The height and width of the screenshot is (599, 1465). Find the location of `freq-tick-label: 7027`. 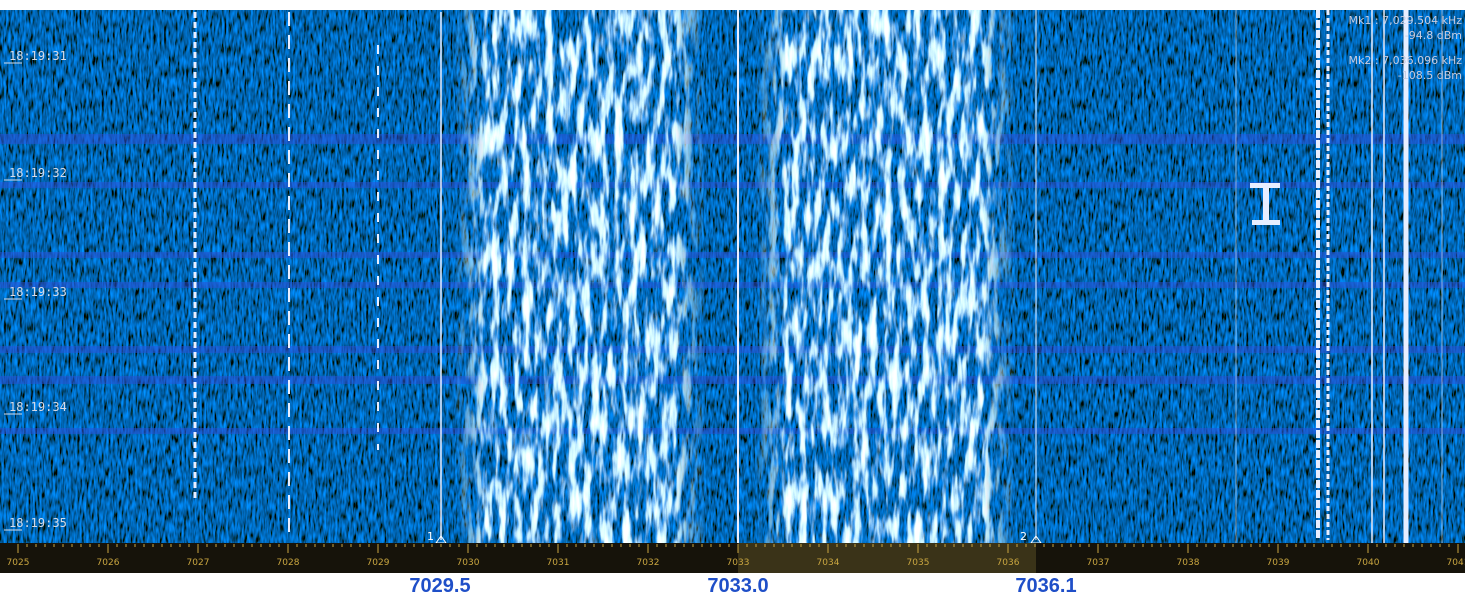

freq-tick-label: 7027 is located at coordinates (198, 563).